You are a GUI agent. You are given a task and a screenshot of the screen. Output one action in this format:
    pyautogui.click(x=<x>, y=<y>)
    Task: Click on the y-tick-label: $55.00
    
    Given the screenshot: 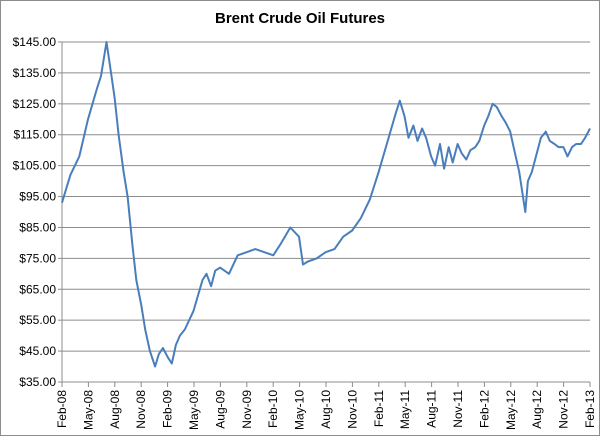 What is the action you would take?
    pyautogui.click(x=37, y=320)
    